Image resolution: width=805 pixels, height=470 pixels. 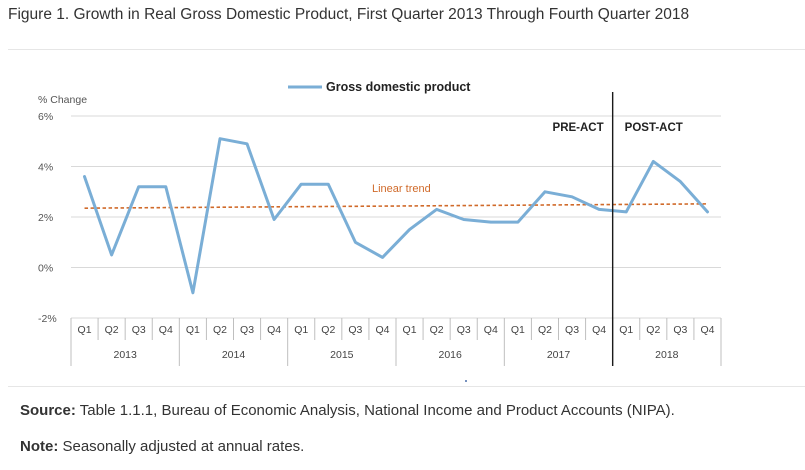 What do you see at coordinates (45, 269) in the screenshot?
I see `y-tick-label: 0%` at bounding box center [45, 269].